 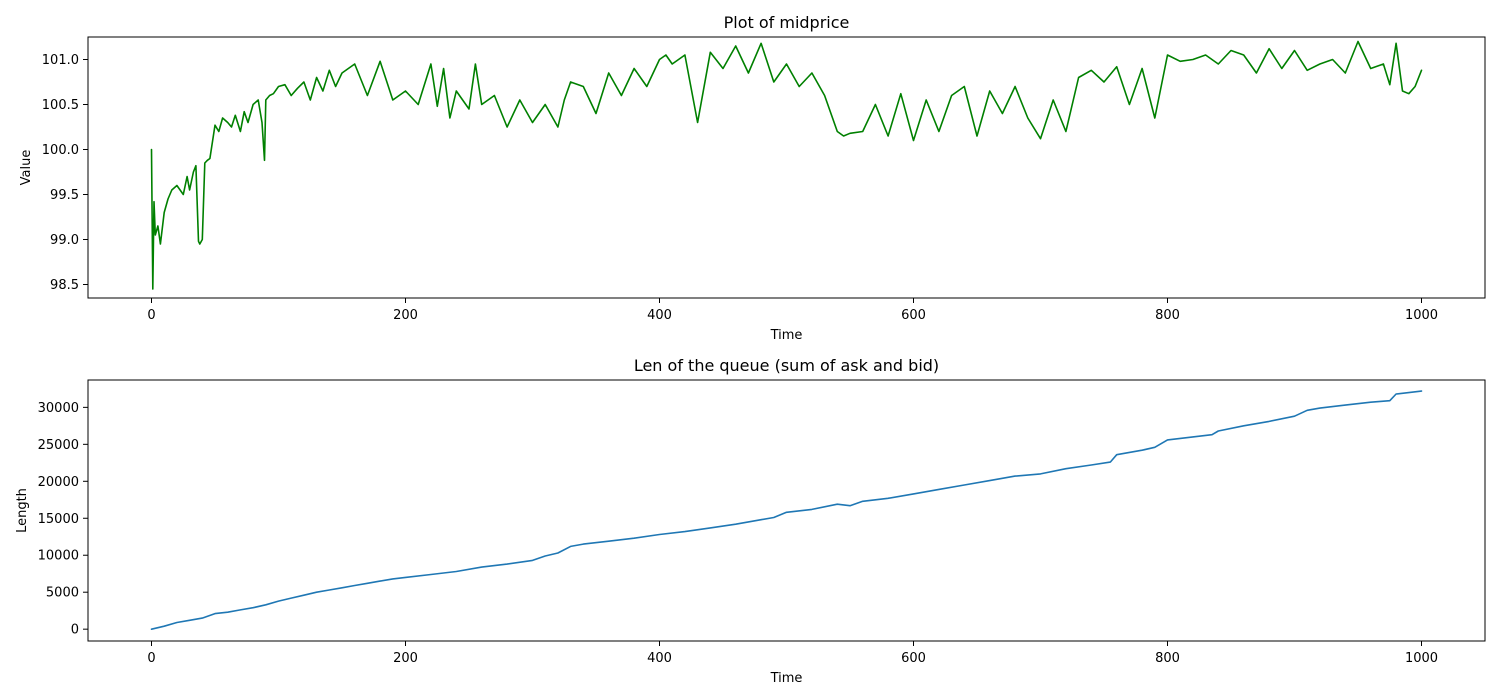 What do you see at coordinates (58, 519) in the screenshot?
I see `y-tick-label: 15000` at bounding box center [58, 519].